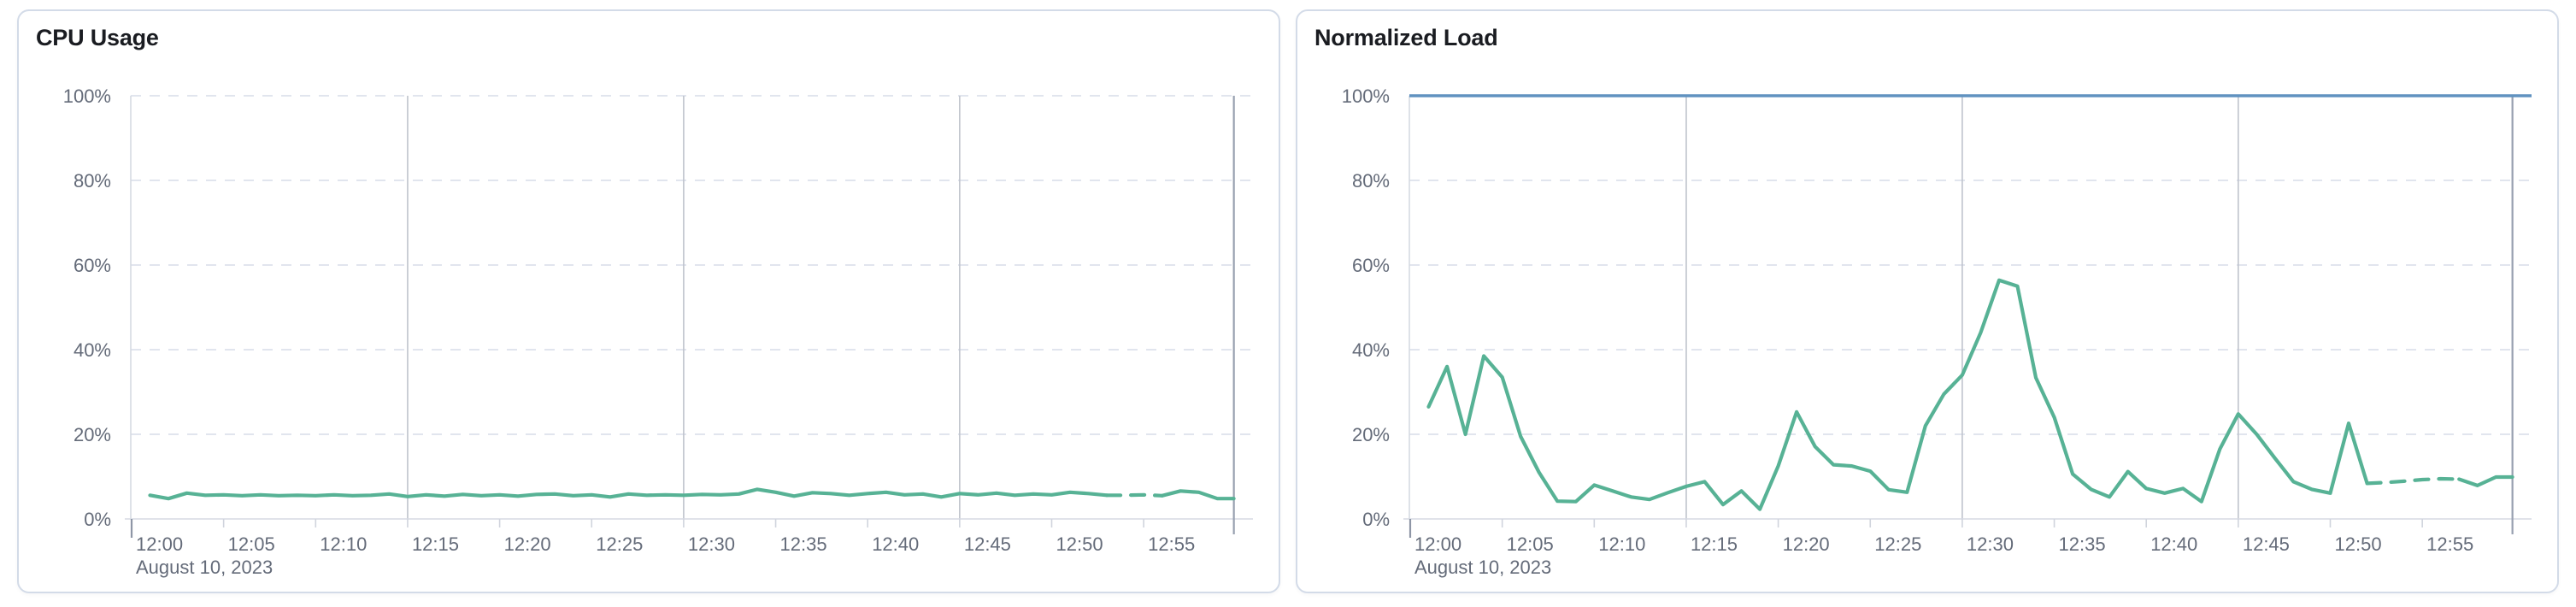 The width and height of the screenshot is (2576, 607). Describe the element at coordinates (97, 37) in the screenshot. I see `panel-title-cpu-usage: CPU Usage` at that location.